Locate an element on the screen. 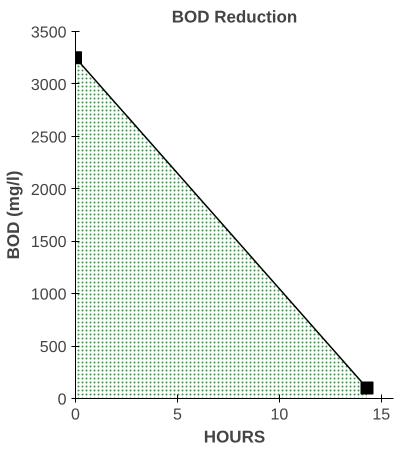  chart-title: BOD Reduction is located at coordinates (235, 17).